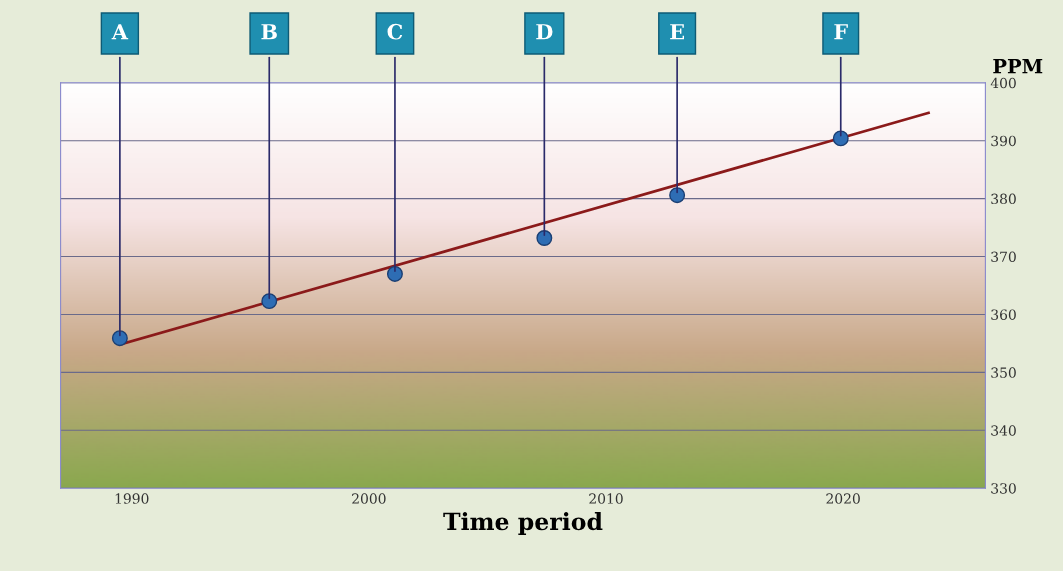 Image resolution: width=1063 pixels, height=571 pixels. I want to click on y-tick-label: 370, so click(1003, 257).